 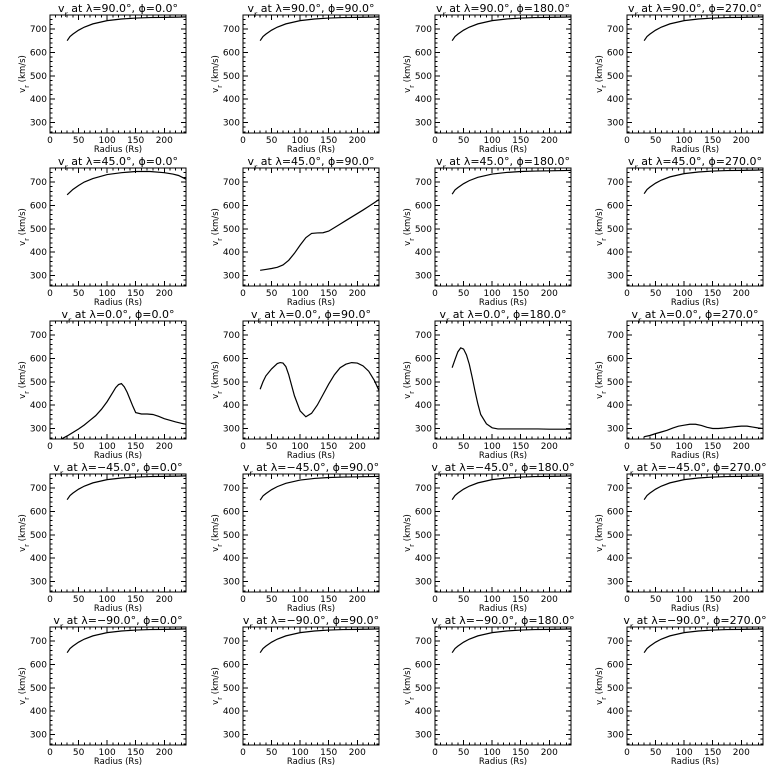 I want to click on title-rest: at λ=−45.0°, ϕ=180.0°, so click(x=507, y=467).